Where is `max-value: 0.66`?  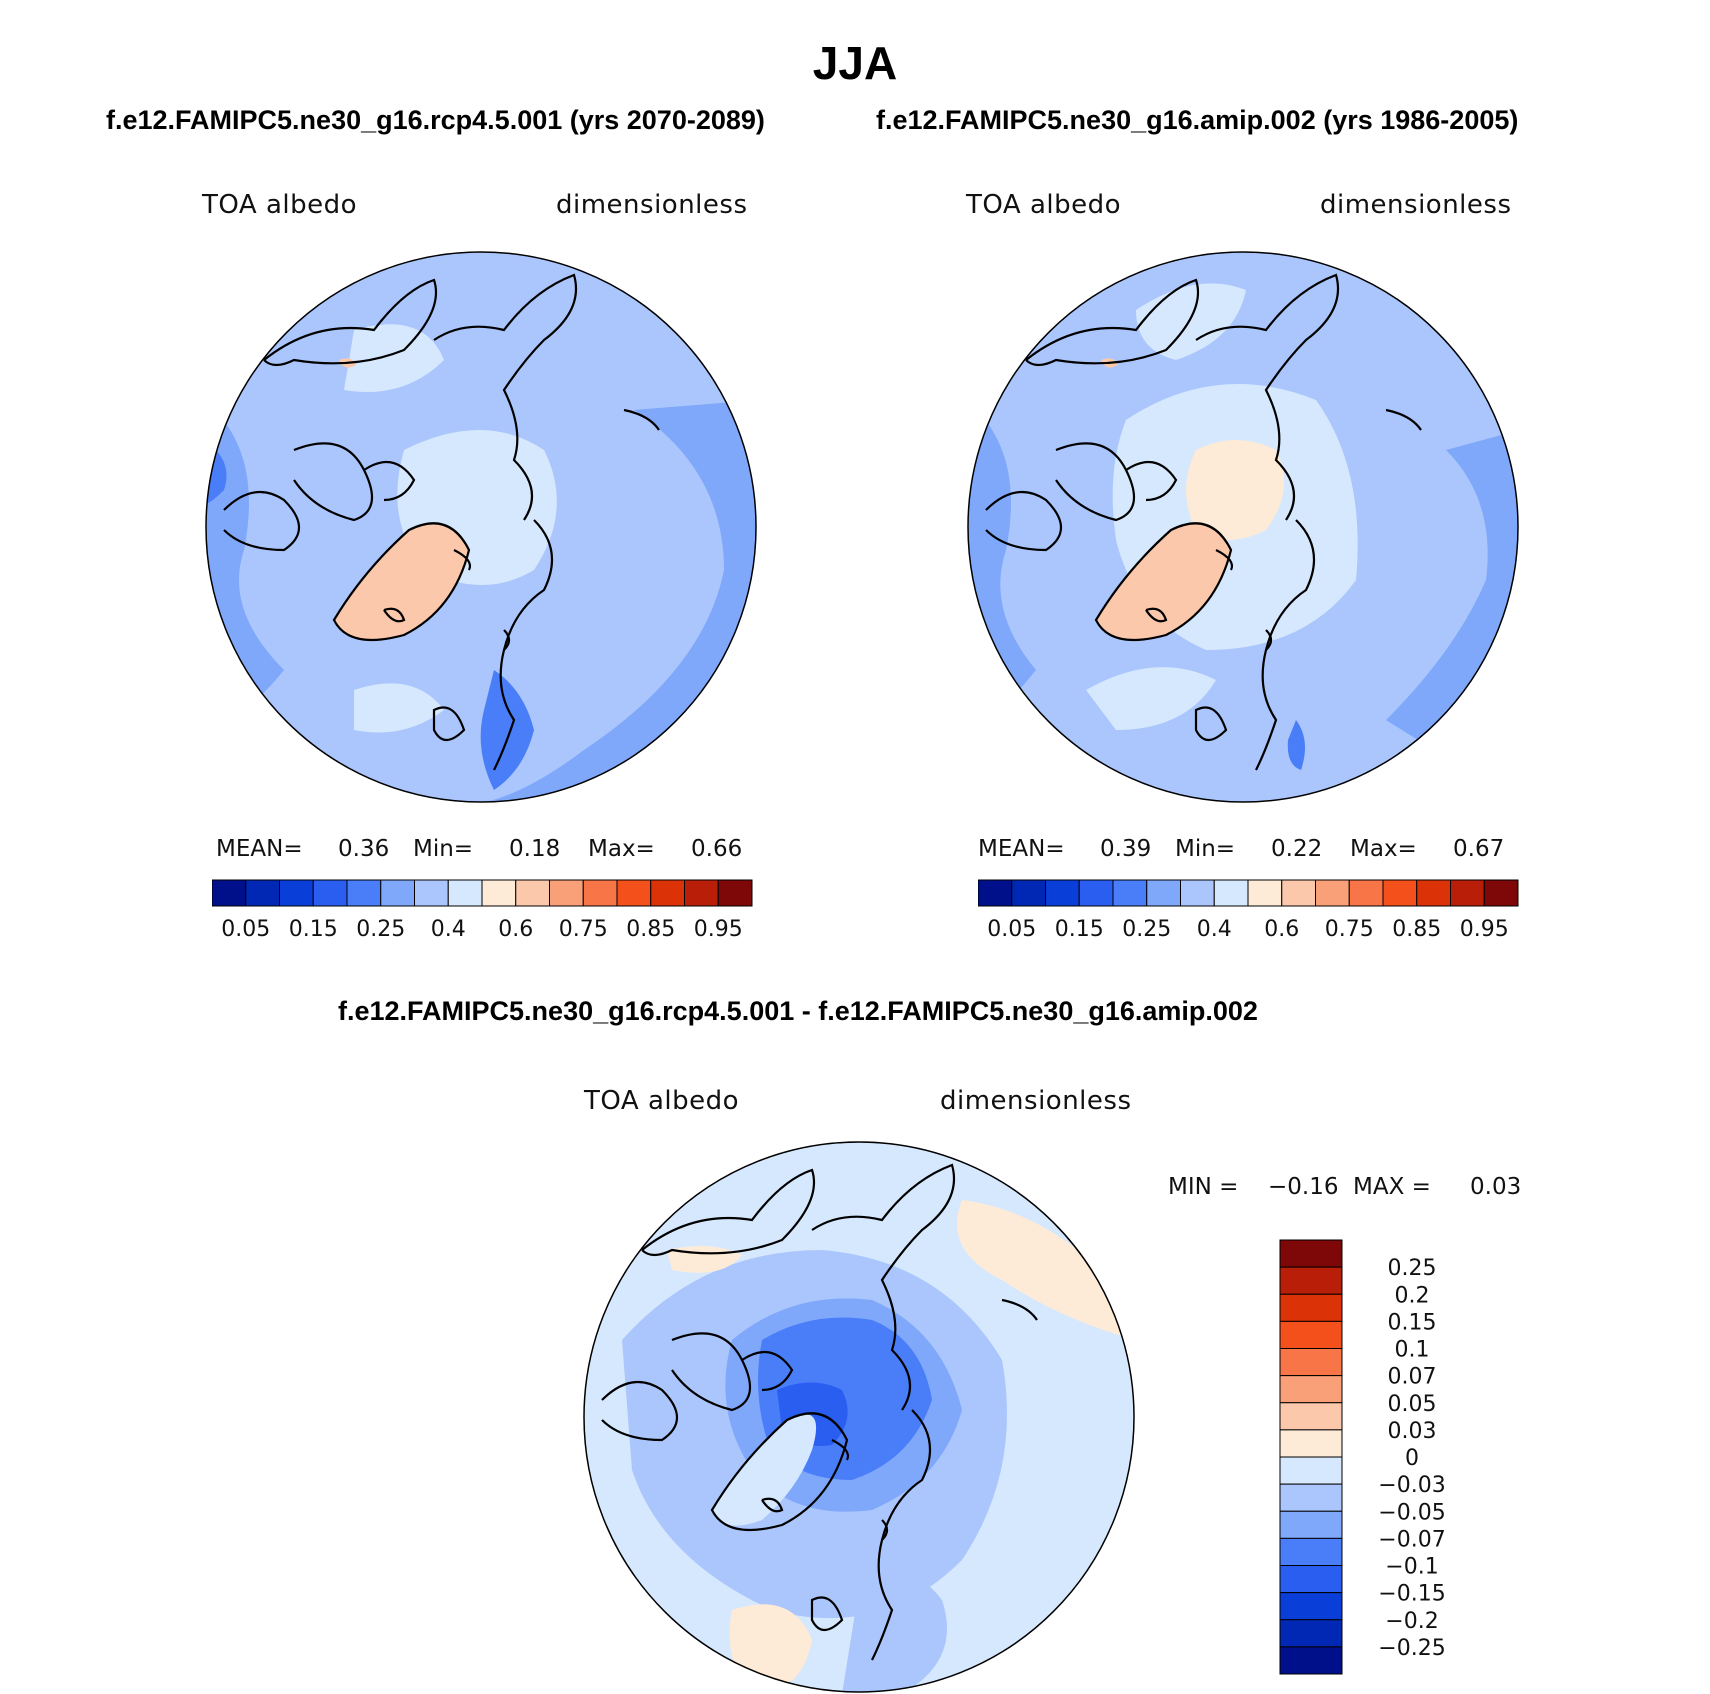
max-value: 0.66 is located at coordinates (717, 849).